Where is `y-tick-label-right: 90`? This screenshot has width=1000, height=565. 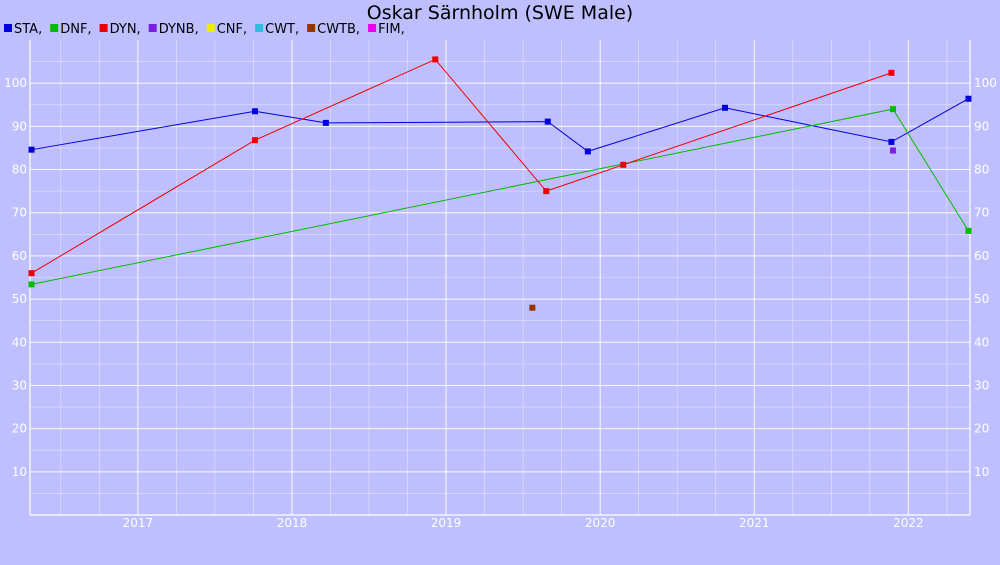
y-tick-label-right: 90 is located at coordinates (981, 126).